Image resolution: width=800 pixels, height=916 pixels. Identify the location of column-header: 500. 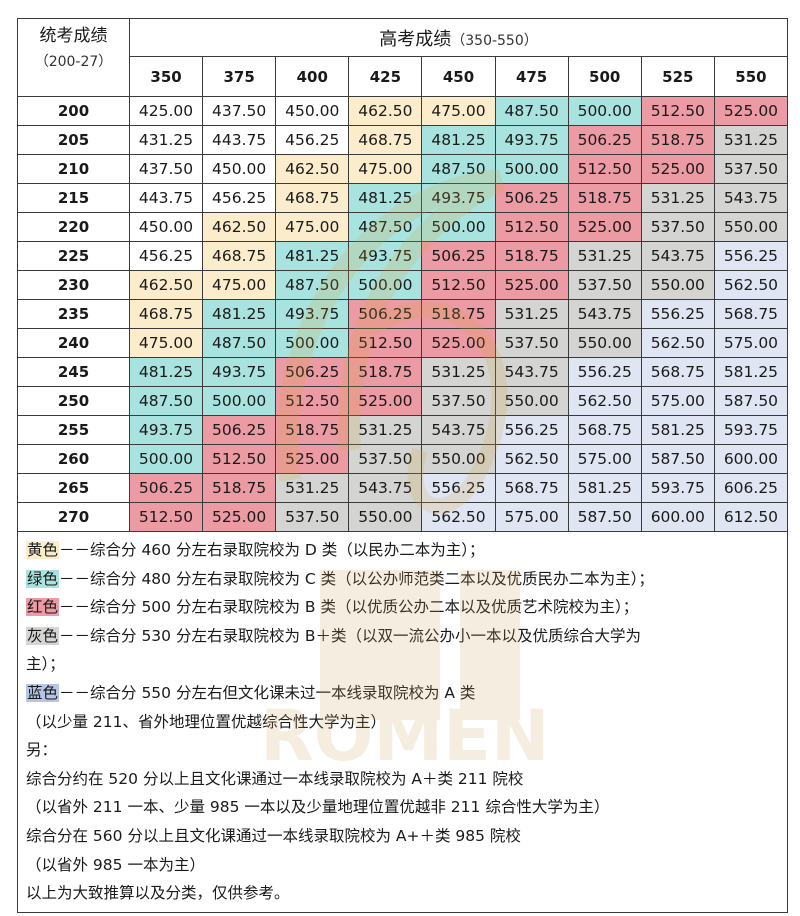
(604, 76).